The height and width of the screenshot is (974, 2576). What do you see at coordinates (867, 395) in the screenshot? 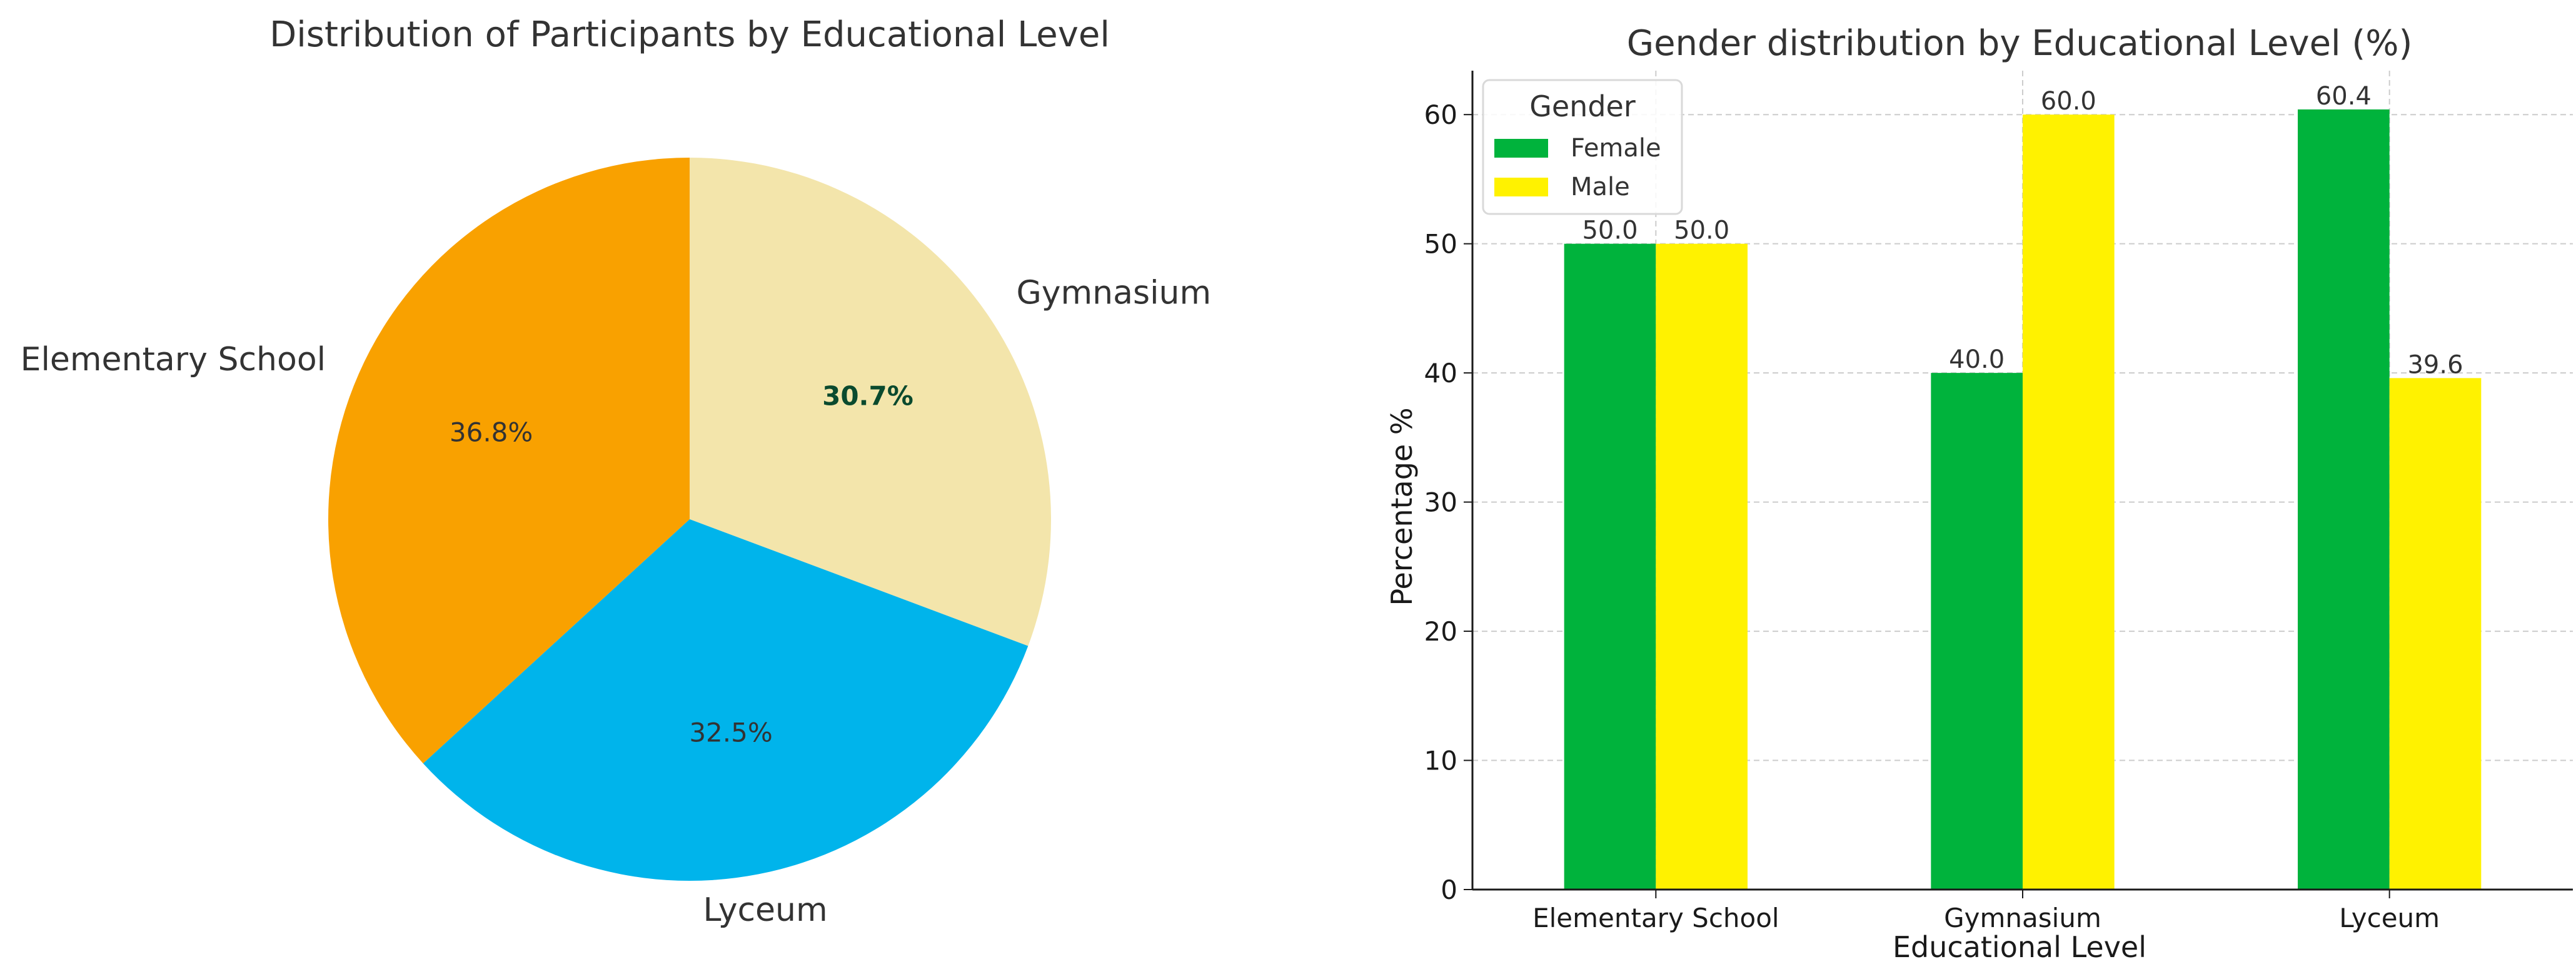
I see `pie-pct-gymnasium: 30.7%` at bounding box center [867, 395].